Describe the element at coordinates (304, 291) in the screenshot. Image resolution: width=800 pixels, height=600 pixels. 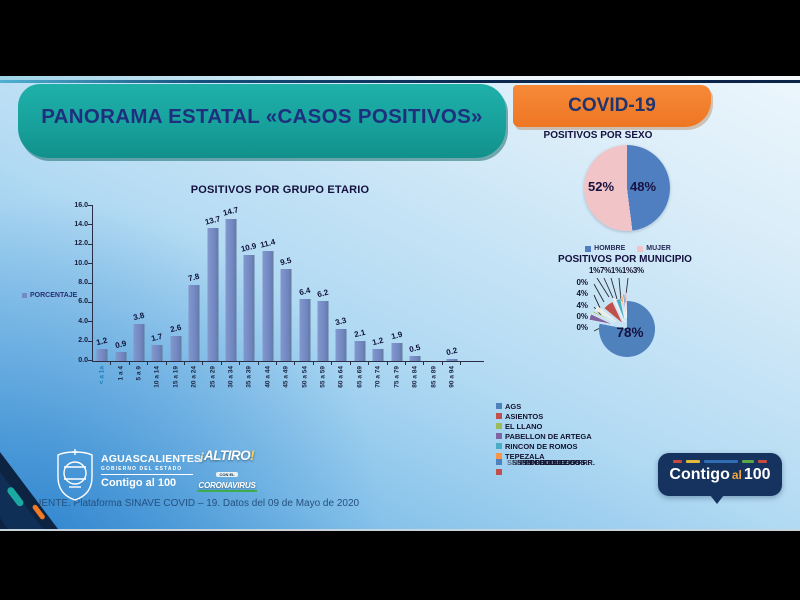
I see `bar-value-label: 6.4` at that location.